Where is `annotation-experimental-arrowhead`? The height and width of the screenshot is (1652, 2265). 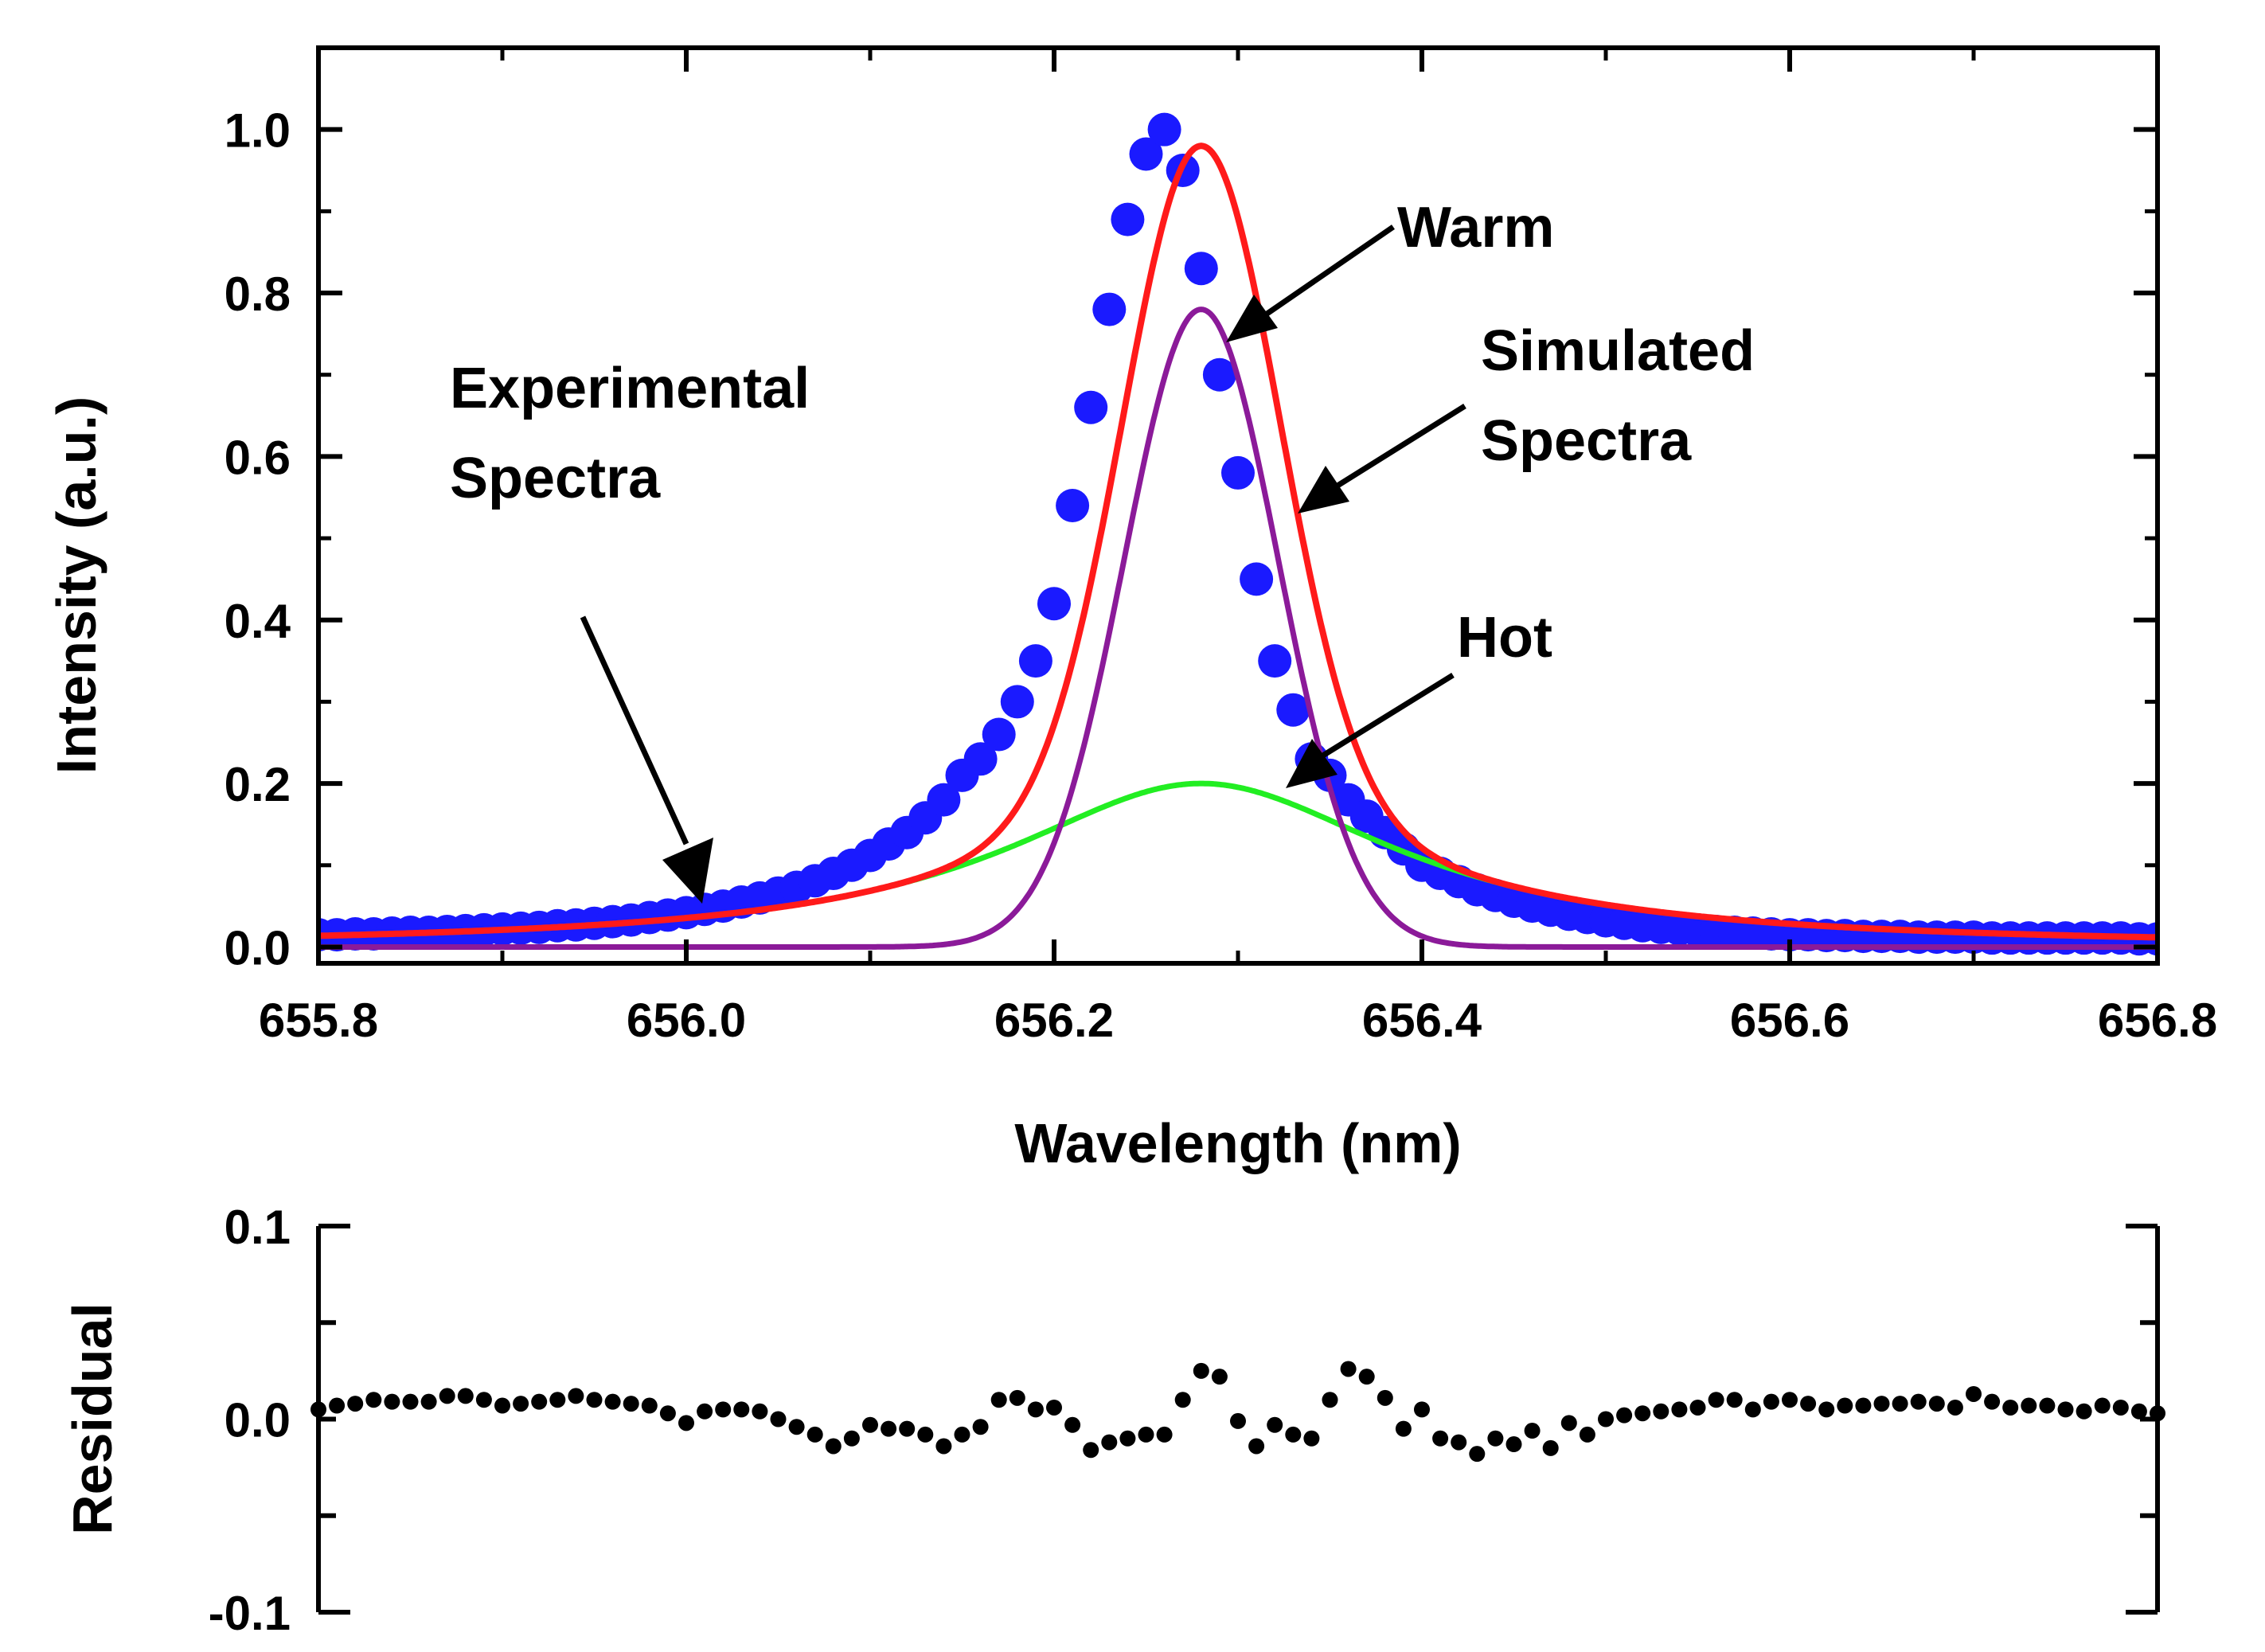 annotation-experimental-arrowhead is located at coordinates (687, 871).